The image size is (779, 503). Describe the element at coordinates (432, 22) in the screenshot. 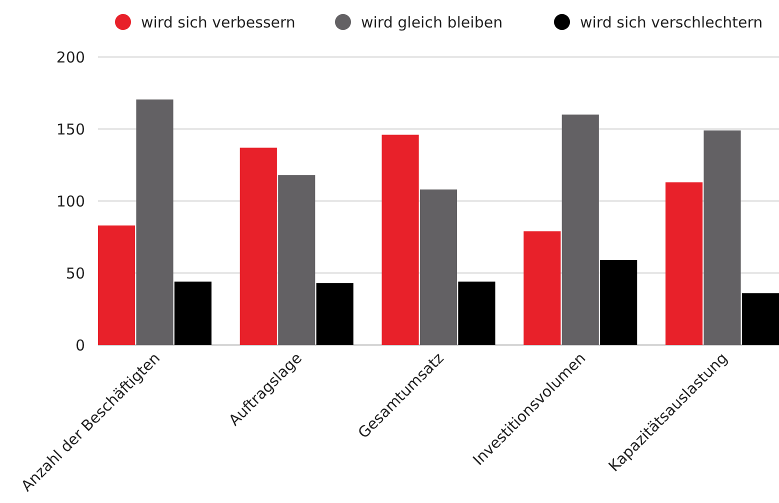

I see `legend-label: wird gleich bleiben` at that location.